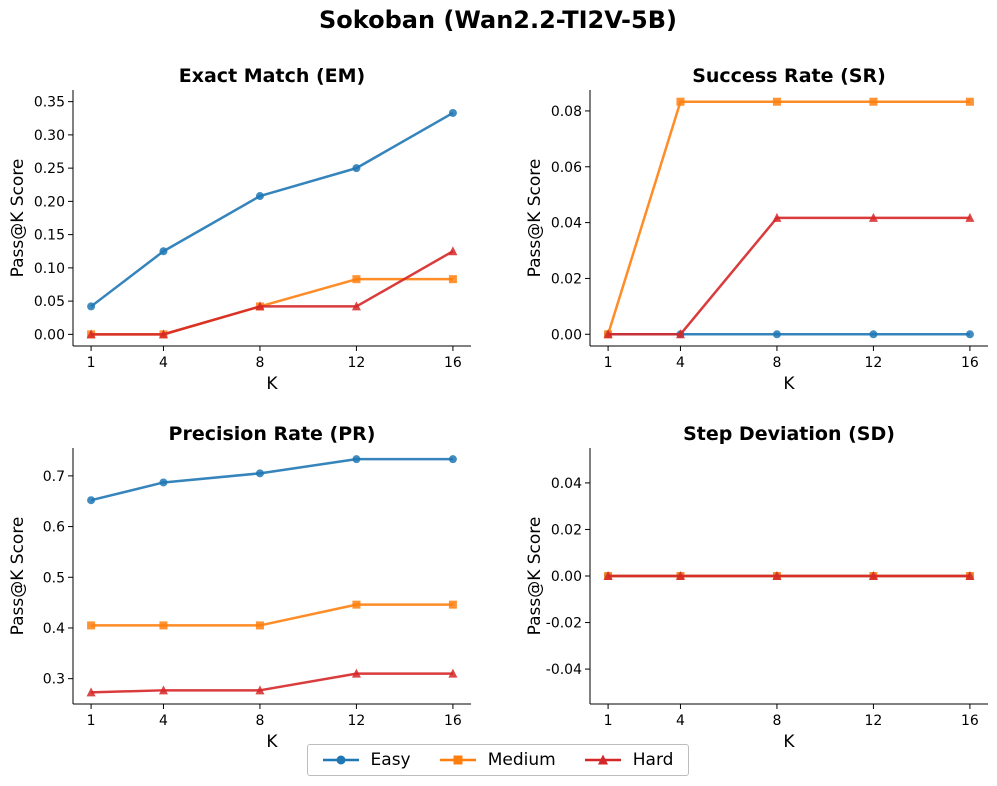 The height and width of the screenshot is (786, 997). What do you see at coordinates (54, 528) in the screenshot?
I see `y-tick-label: 0.6` at bounding box center [54, 528].